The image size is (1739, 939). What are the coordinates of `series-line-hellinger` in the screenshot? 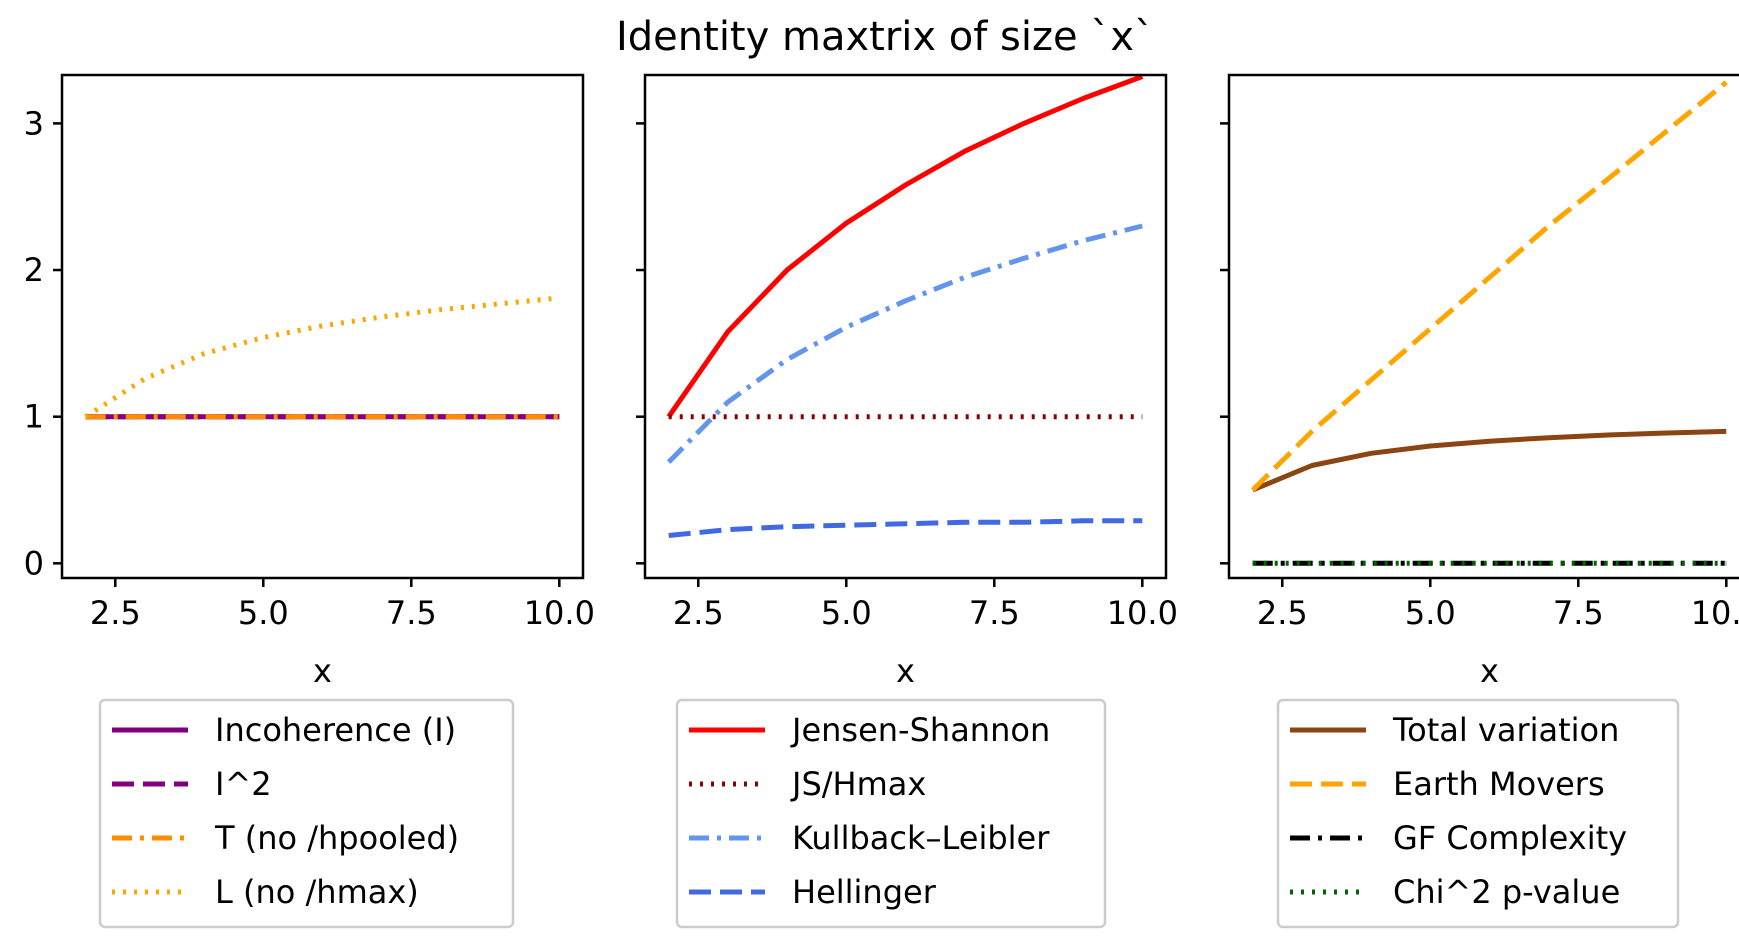 It's located at (905, 528).